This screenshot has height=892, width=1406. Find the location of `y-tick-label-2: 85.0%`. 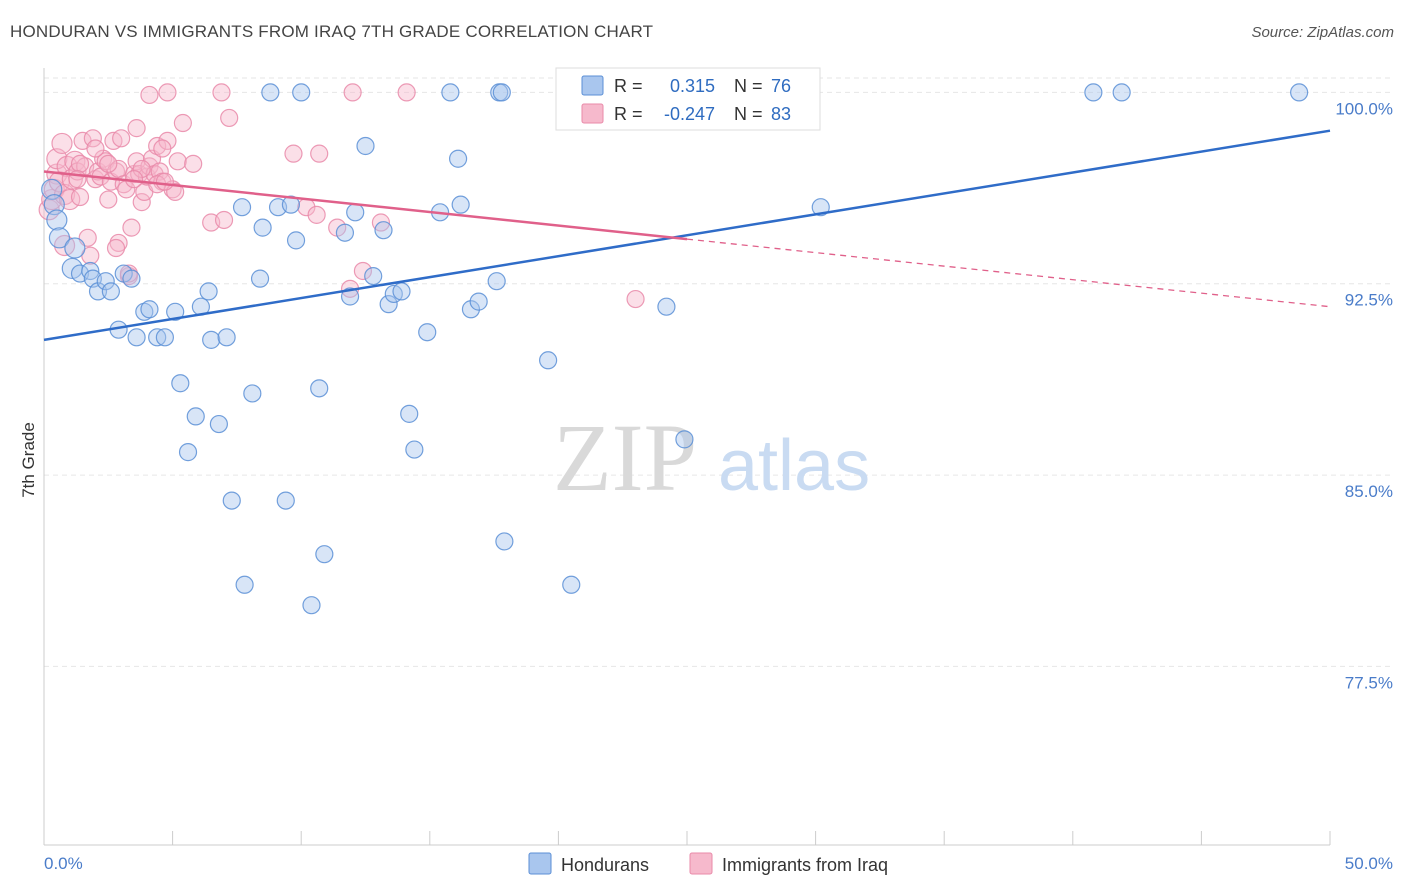

y-tick-label-2: 85.0% is located at coordinates (1369, 491).